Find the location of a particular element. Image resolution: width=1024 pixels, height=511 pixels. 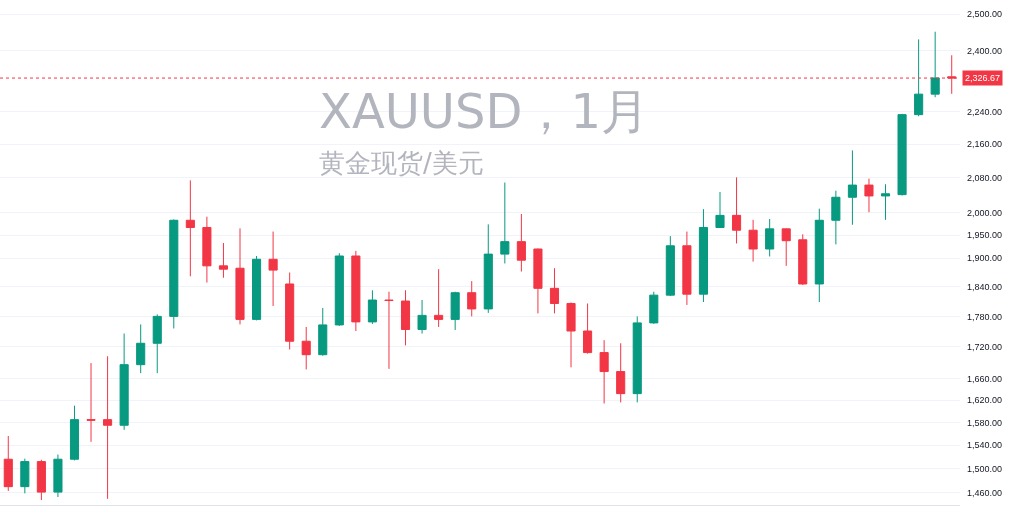

text: 黄金现货/美元 is located at coordinates (401, 163).